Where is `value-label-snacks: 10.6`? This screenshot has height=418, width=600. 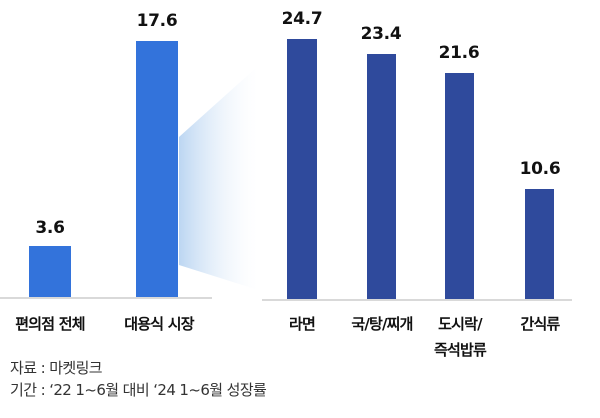 value-label-snacks: 10.6 is located at coordinates (540, 169).